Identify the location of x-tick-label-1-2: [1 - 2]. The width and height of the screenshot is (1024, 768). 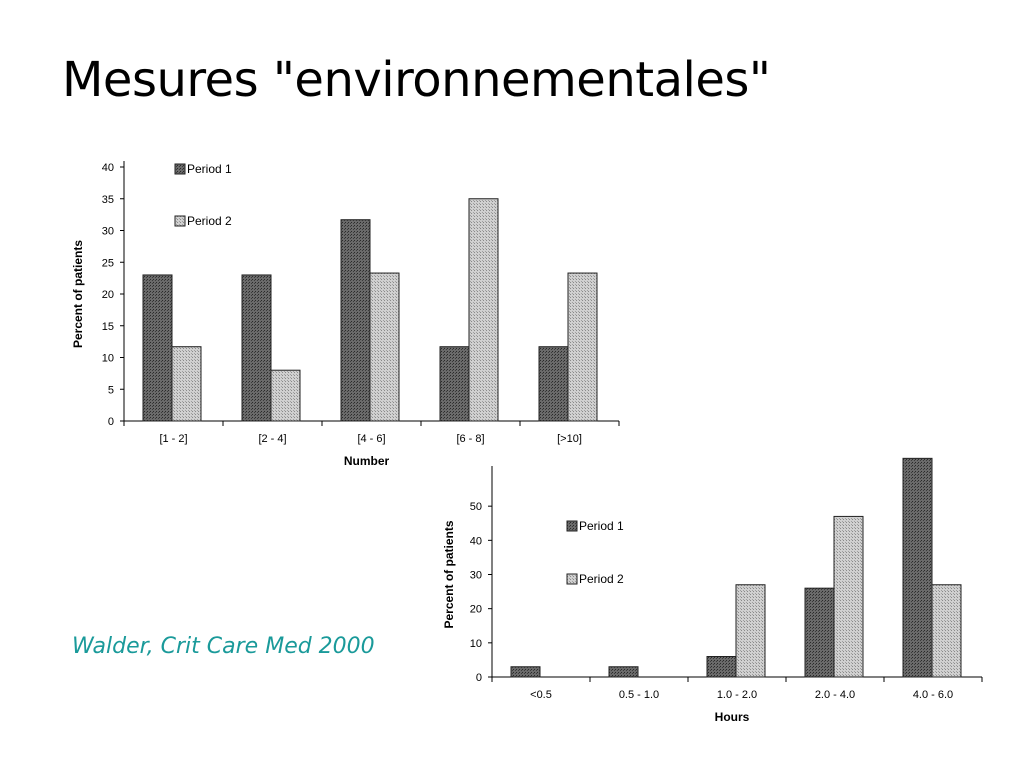
(173, 439).